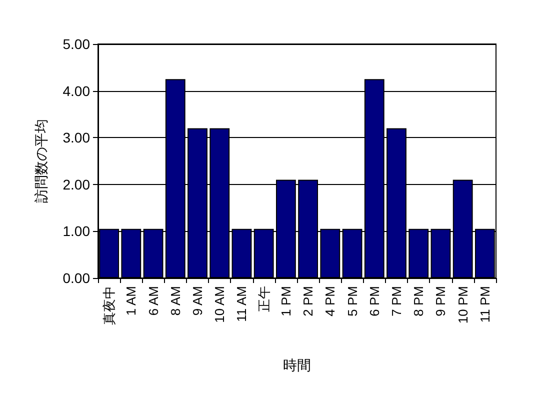 Image resolution: width=548 pixels, height=398 pixels. What do you see at coordinates (286, 301) in the screenshot?
I see `x-tick-label: 1 PM` at bounding box center [286, 301].